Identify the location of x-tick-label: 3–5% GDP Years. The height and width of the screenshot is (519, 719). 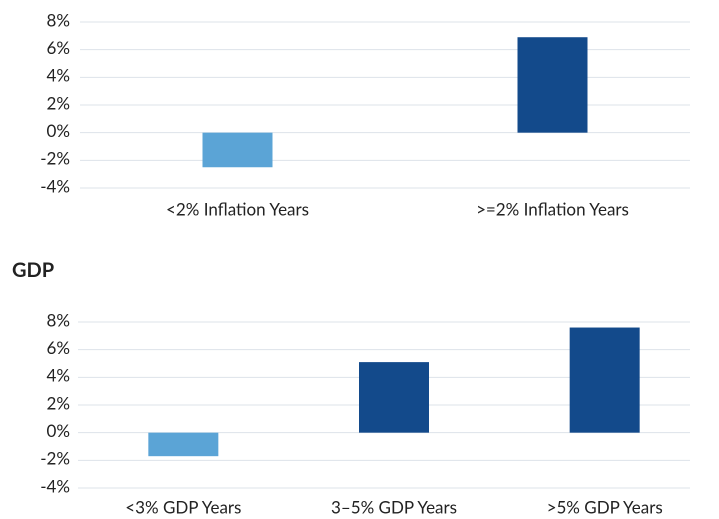
(394, 506).